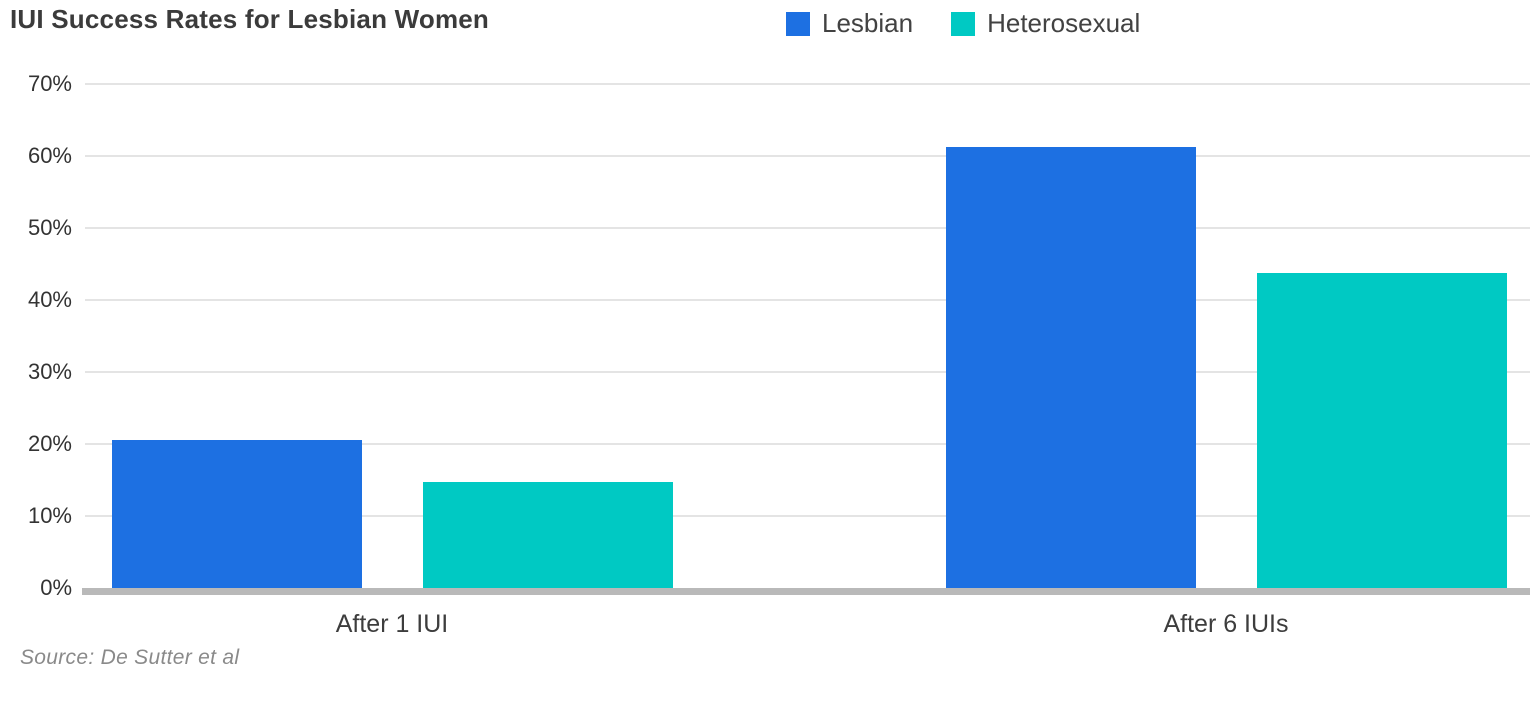 The image size is (1536, 701). What do you see at coordinates (56, 587) in the screenshot?
I see `y-tick-label: 0%` at bounding box center [56, 587].